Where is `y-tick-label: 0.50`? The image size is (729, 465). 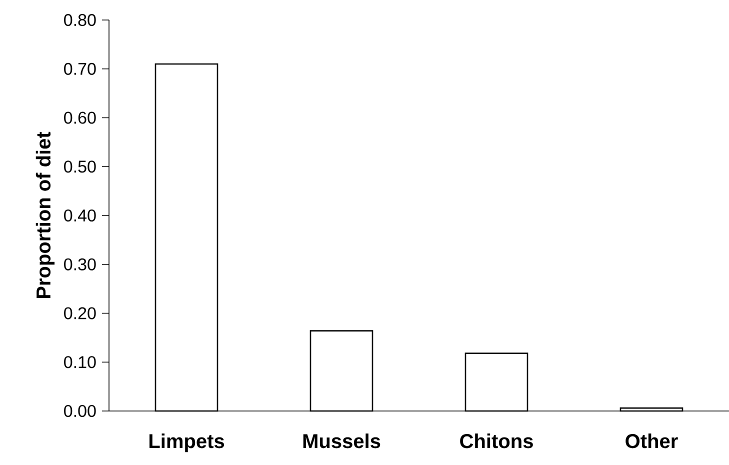
y-tick-label: 0.50 is located at coordinates (80, 166).